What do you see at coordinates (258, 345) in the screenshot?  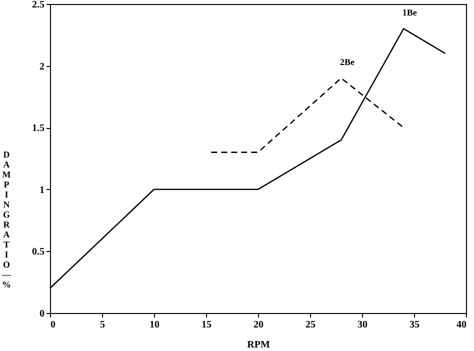 I see `x-axis-title: RPM` at bounding box center [258, 345].